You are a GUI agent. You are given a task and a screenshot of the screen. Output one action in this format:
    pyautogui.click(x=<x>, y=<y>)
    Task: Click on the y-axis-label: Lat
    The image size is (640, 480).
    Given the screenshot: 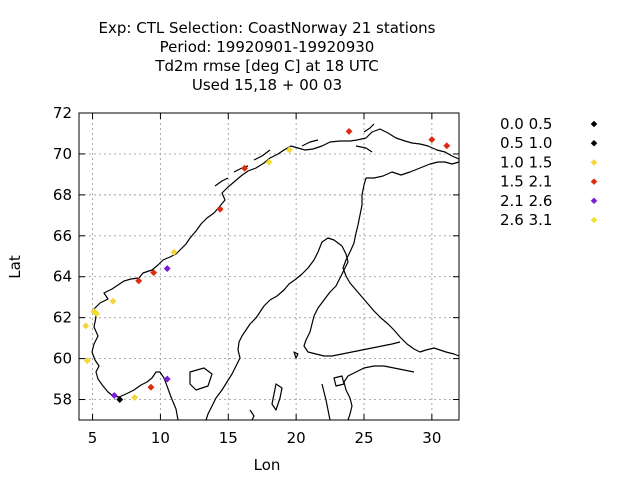 What is the action you would take?
    pyautogui.click(x=15, y=267)
    